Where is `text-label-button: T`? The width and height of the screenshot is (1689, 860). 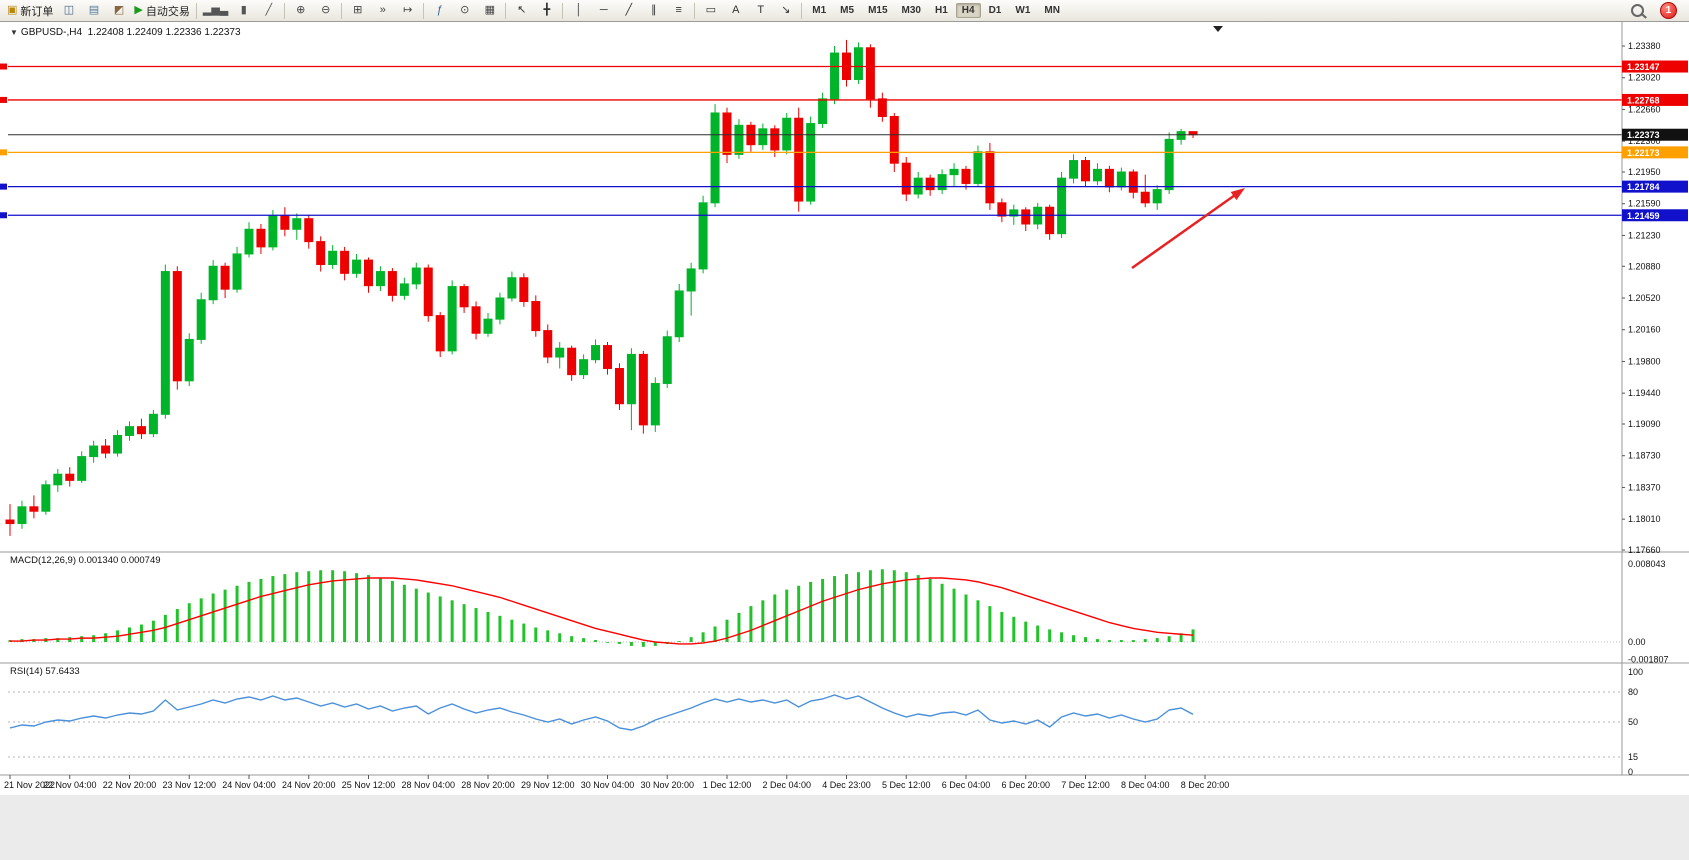
text-label-button: T is located at coordinates (760, 11).